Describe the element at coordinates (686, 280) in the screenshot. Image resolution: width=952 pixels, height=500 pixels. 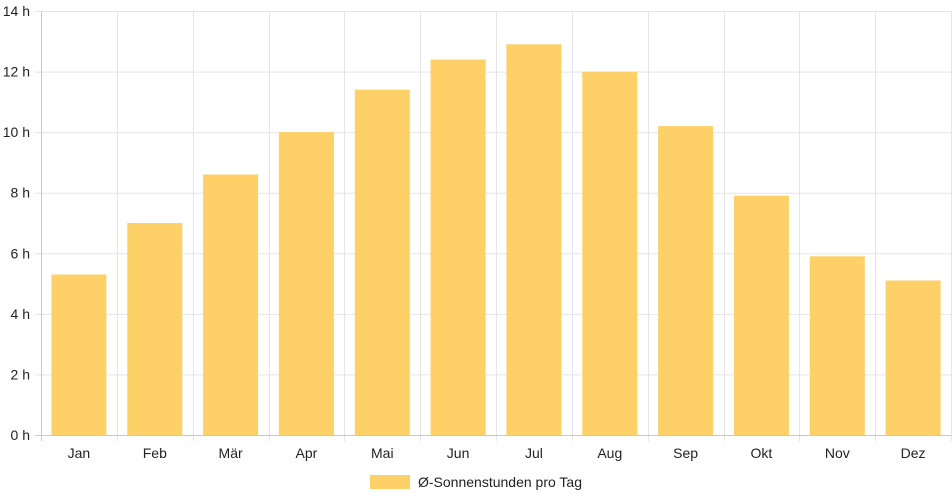
I see `bar-sep` at that location.